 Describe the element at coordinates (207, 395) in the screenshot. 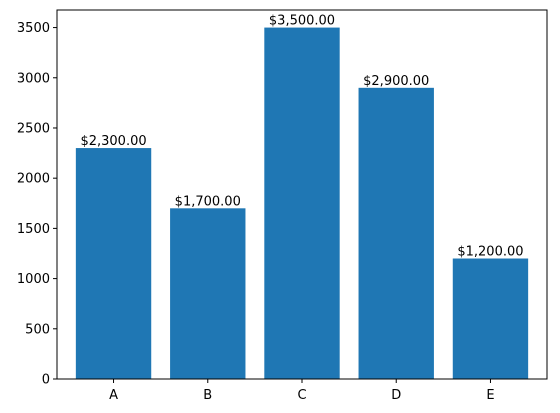

I see `x-tick-label: B` at that location.